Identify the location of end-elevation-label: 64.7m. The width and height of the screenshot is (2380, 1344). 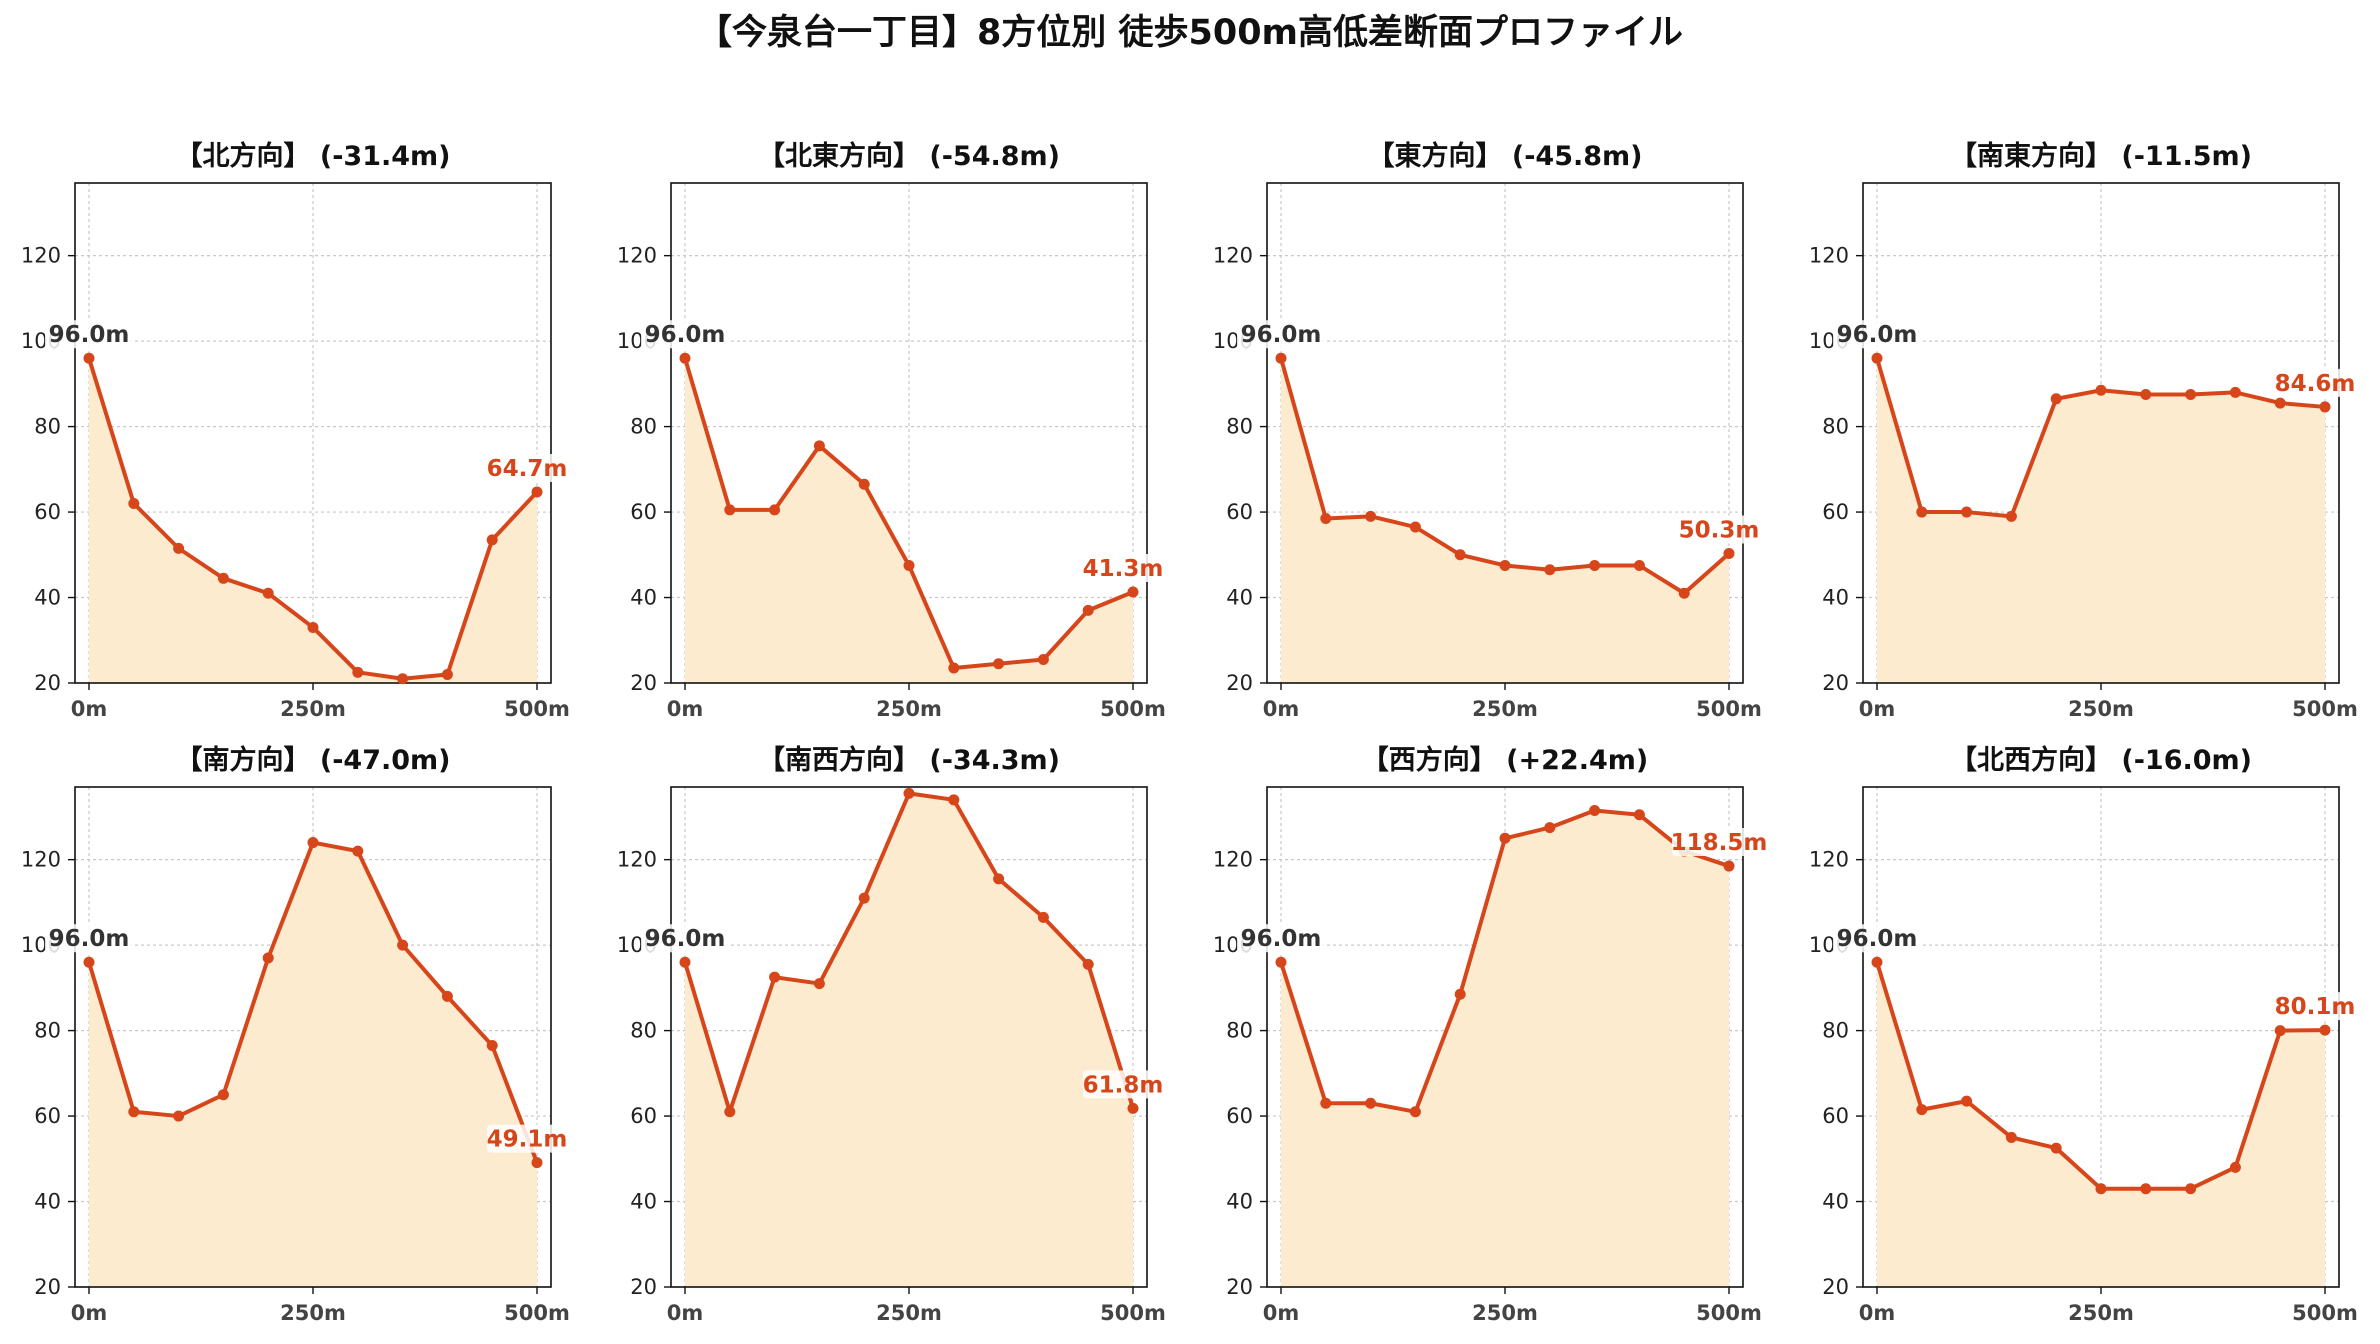
(527, 469).